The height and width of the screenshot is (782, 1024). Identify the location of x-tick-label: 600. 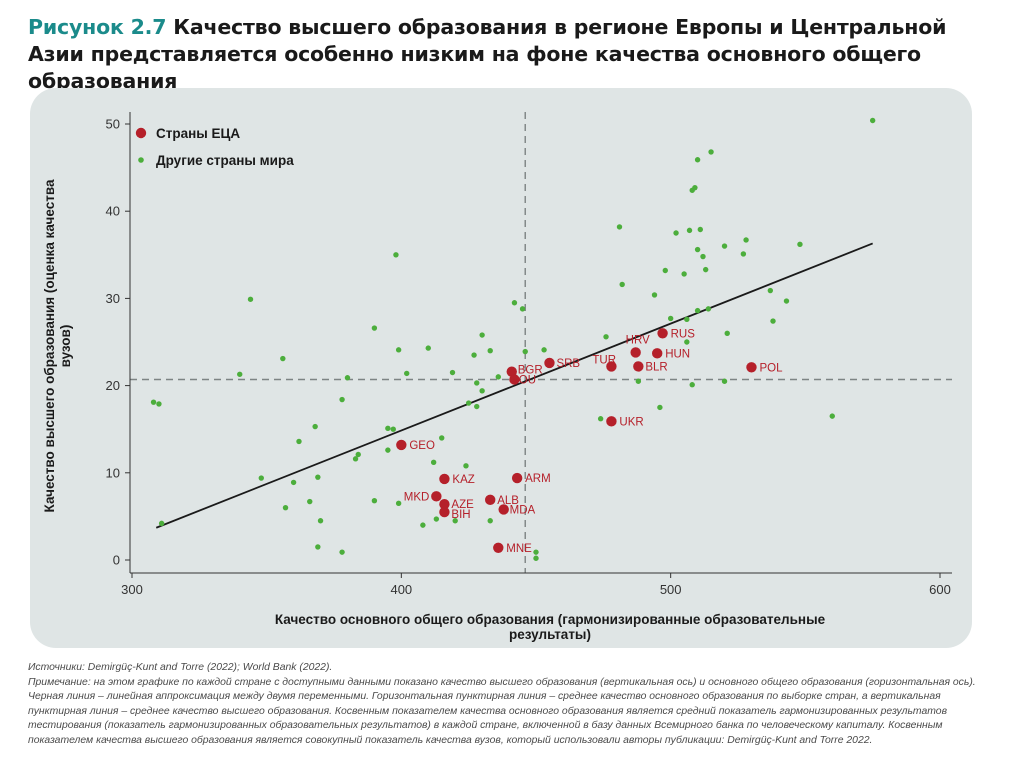
(940, 589).